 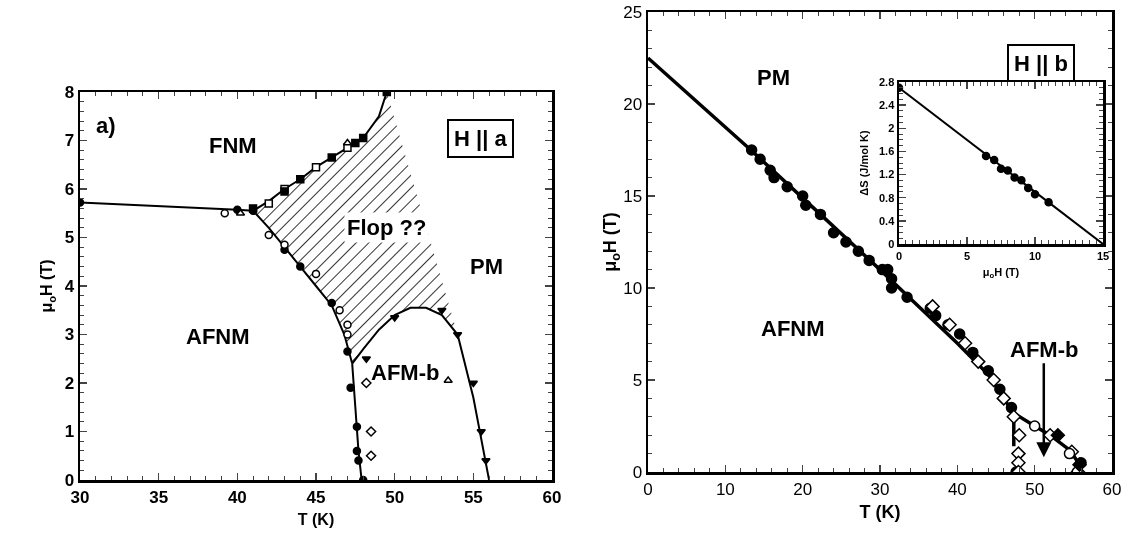 What do you see at coordinates (887, 104) in the screenshot?
I see `y-tick-label: 2.4` at bounding box center [887, 104].